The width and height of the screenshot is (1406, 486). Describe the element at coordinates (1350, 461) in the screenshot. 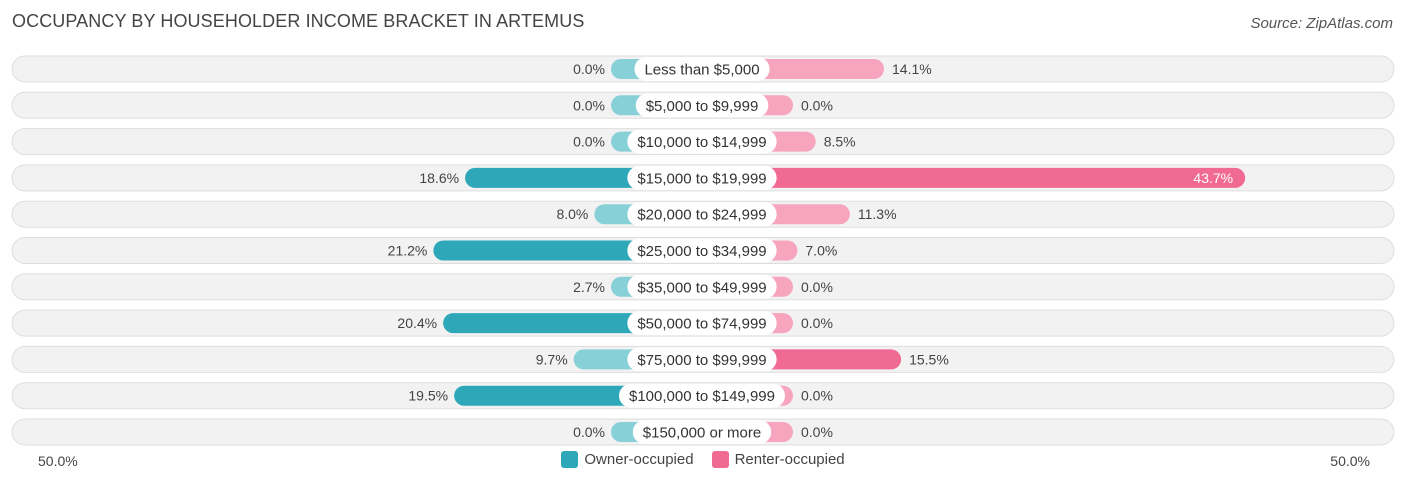

I see `axis-label-right: 50.0%` at that location.